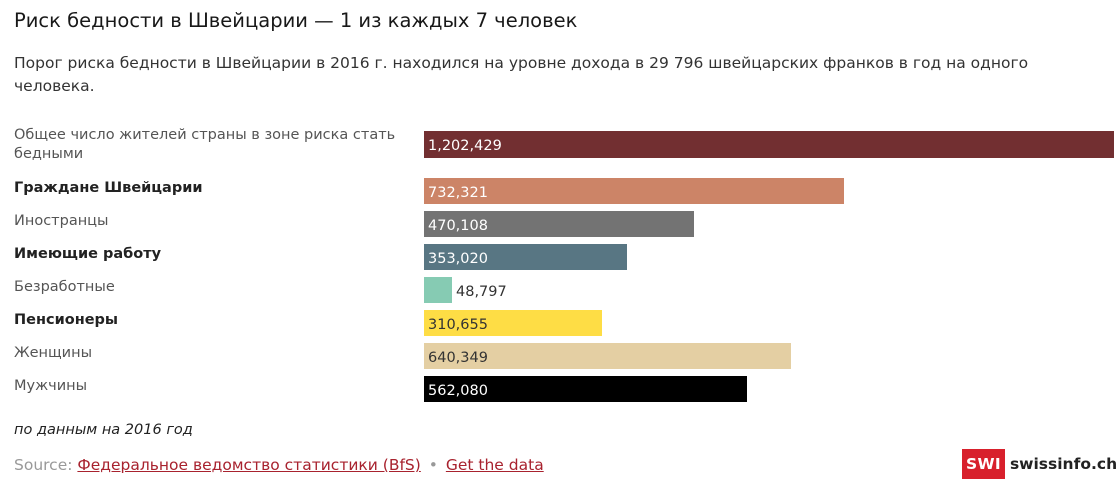 This screenshot has height=486, width=1119. What do you see at coordinates (458, 391) in the screenshot?
I see `bar-value-label: 562,080` at bounding box center [458, 391].